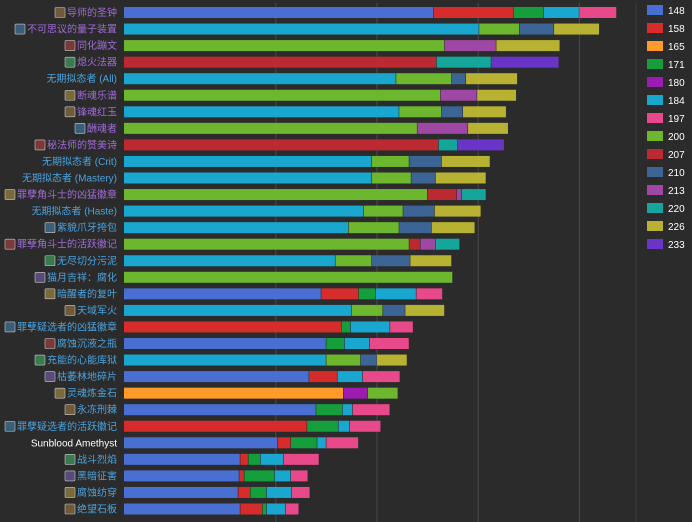 The width and height of the screenshot is (692, 522). Describe the element at coordinates (67, 326) in the screenshot. I see `category-label-19: 罪孽疑选者的凶猛徽章` at that location.